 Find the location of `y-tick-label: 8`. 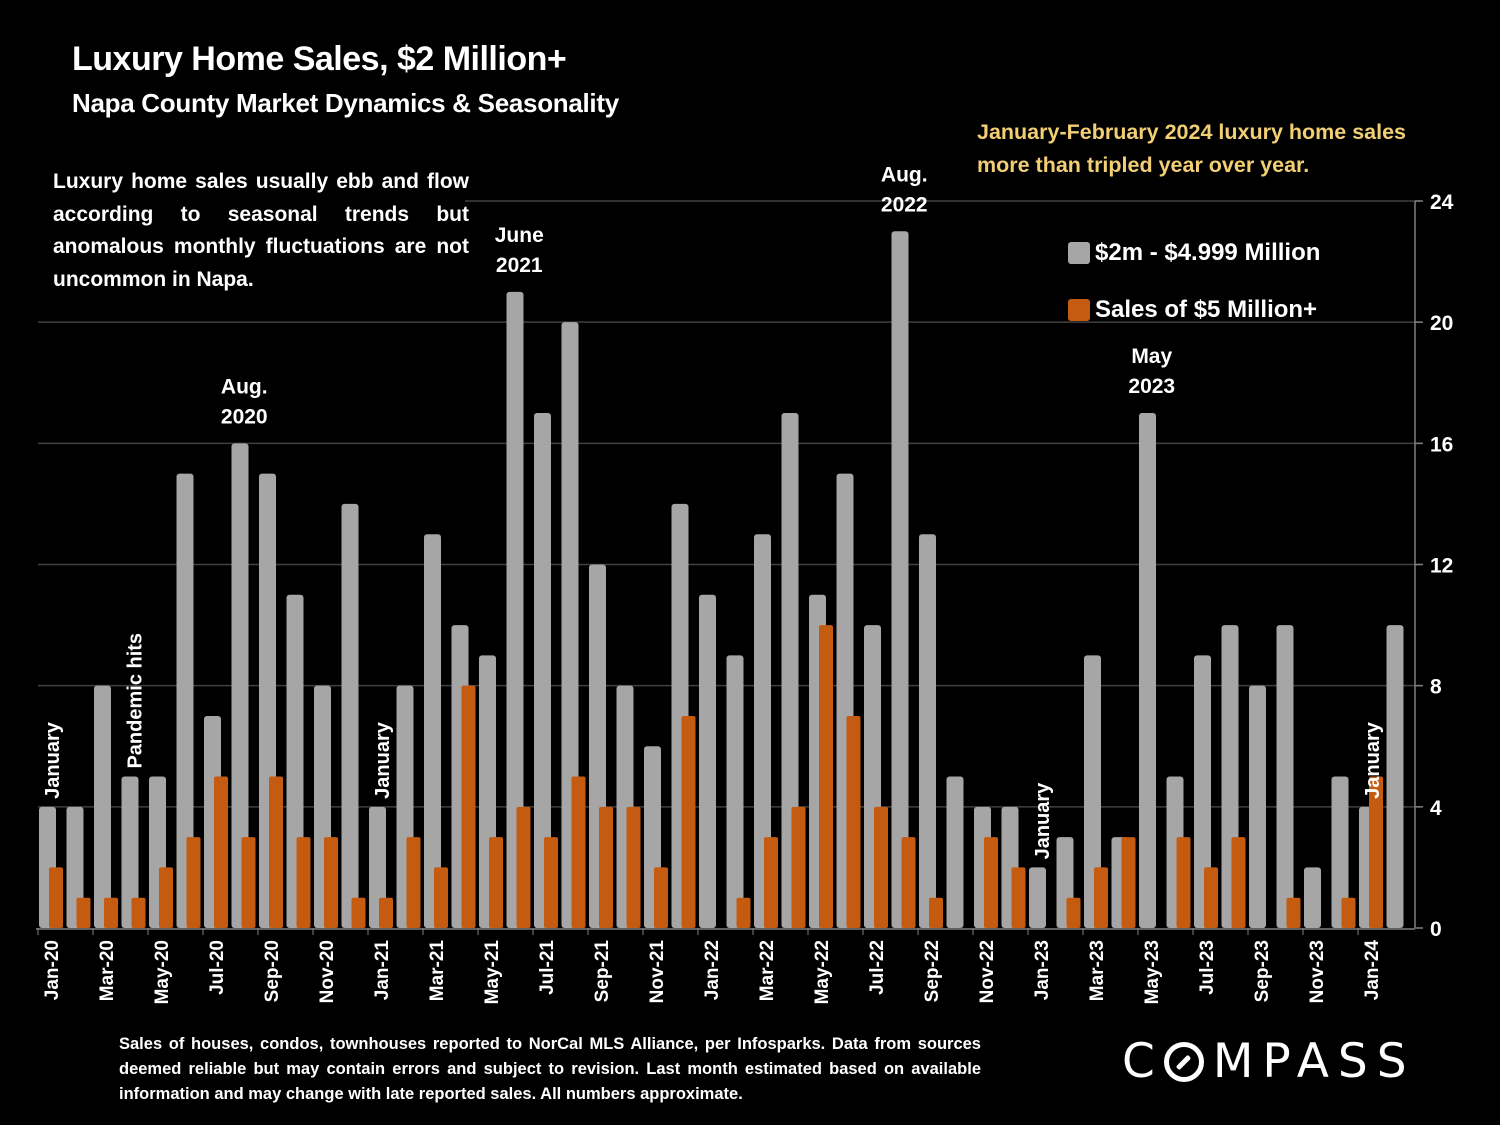

y-tick-label: 8 is located at coordinates (1436, 687).